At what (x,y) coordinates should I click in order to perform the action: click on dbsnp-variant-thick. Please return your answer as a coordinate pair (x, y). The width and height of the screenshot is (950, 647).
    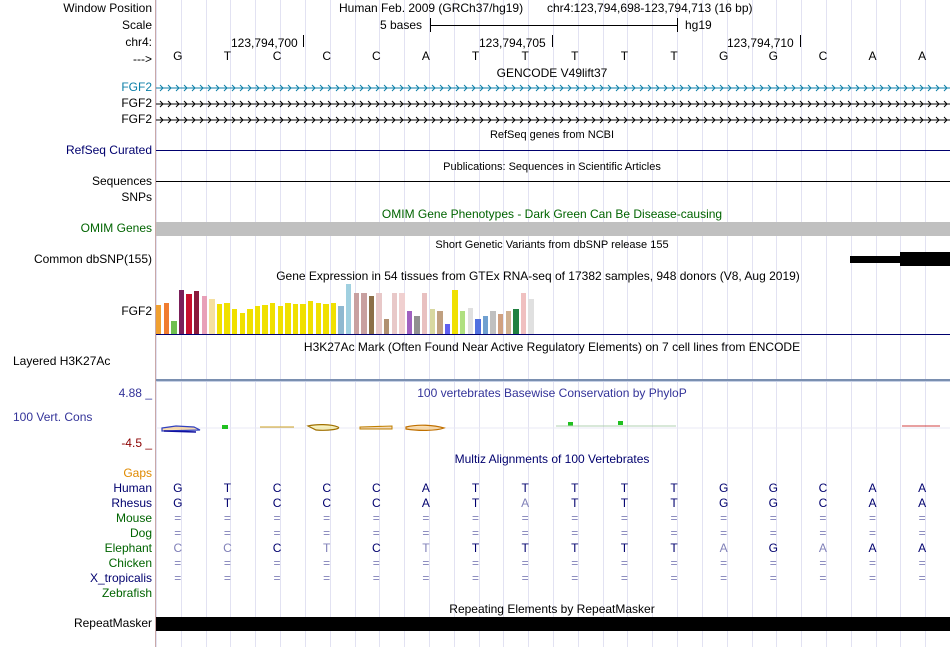
    Looking at the image, I should click on (925, 259).